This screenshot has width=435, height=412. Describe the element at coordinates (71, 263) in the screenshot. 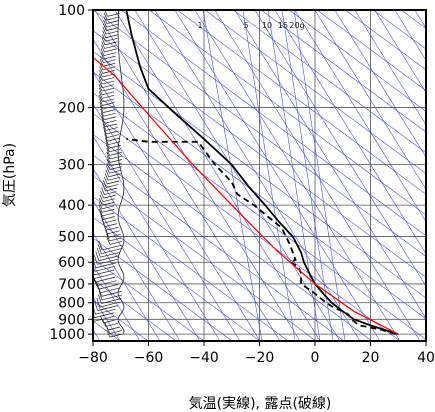

I see `y-tick-label-5: 600` at that location.